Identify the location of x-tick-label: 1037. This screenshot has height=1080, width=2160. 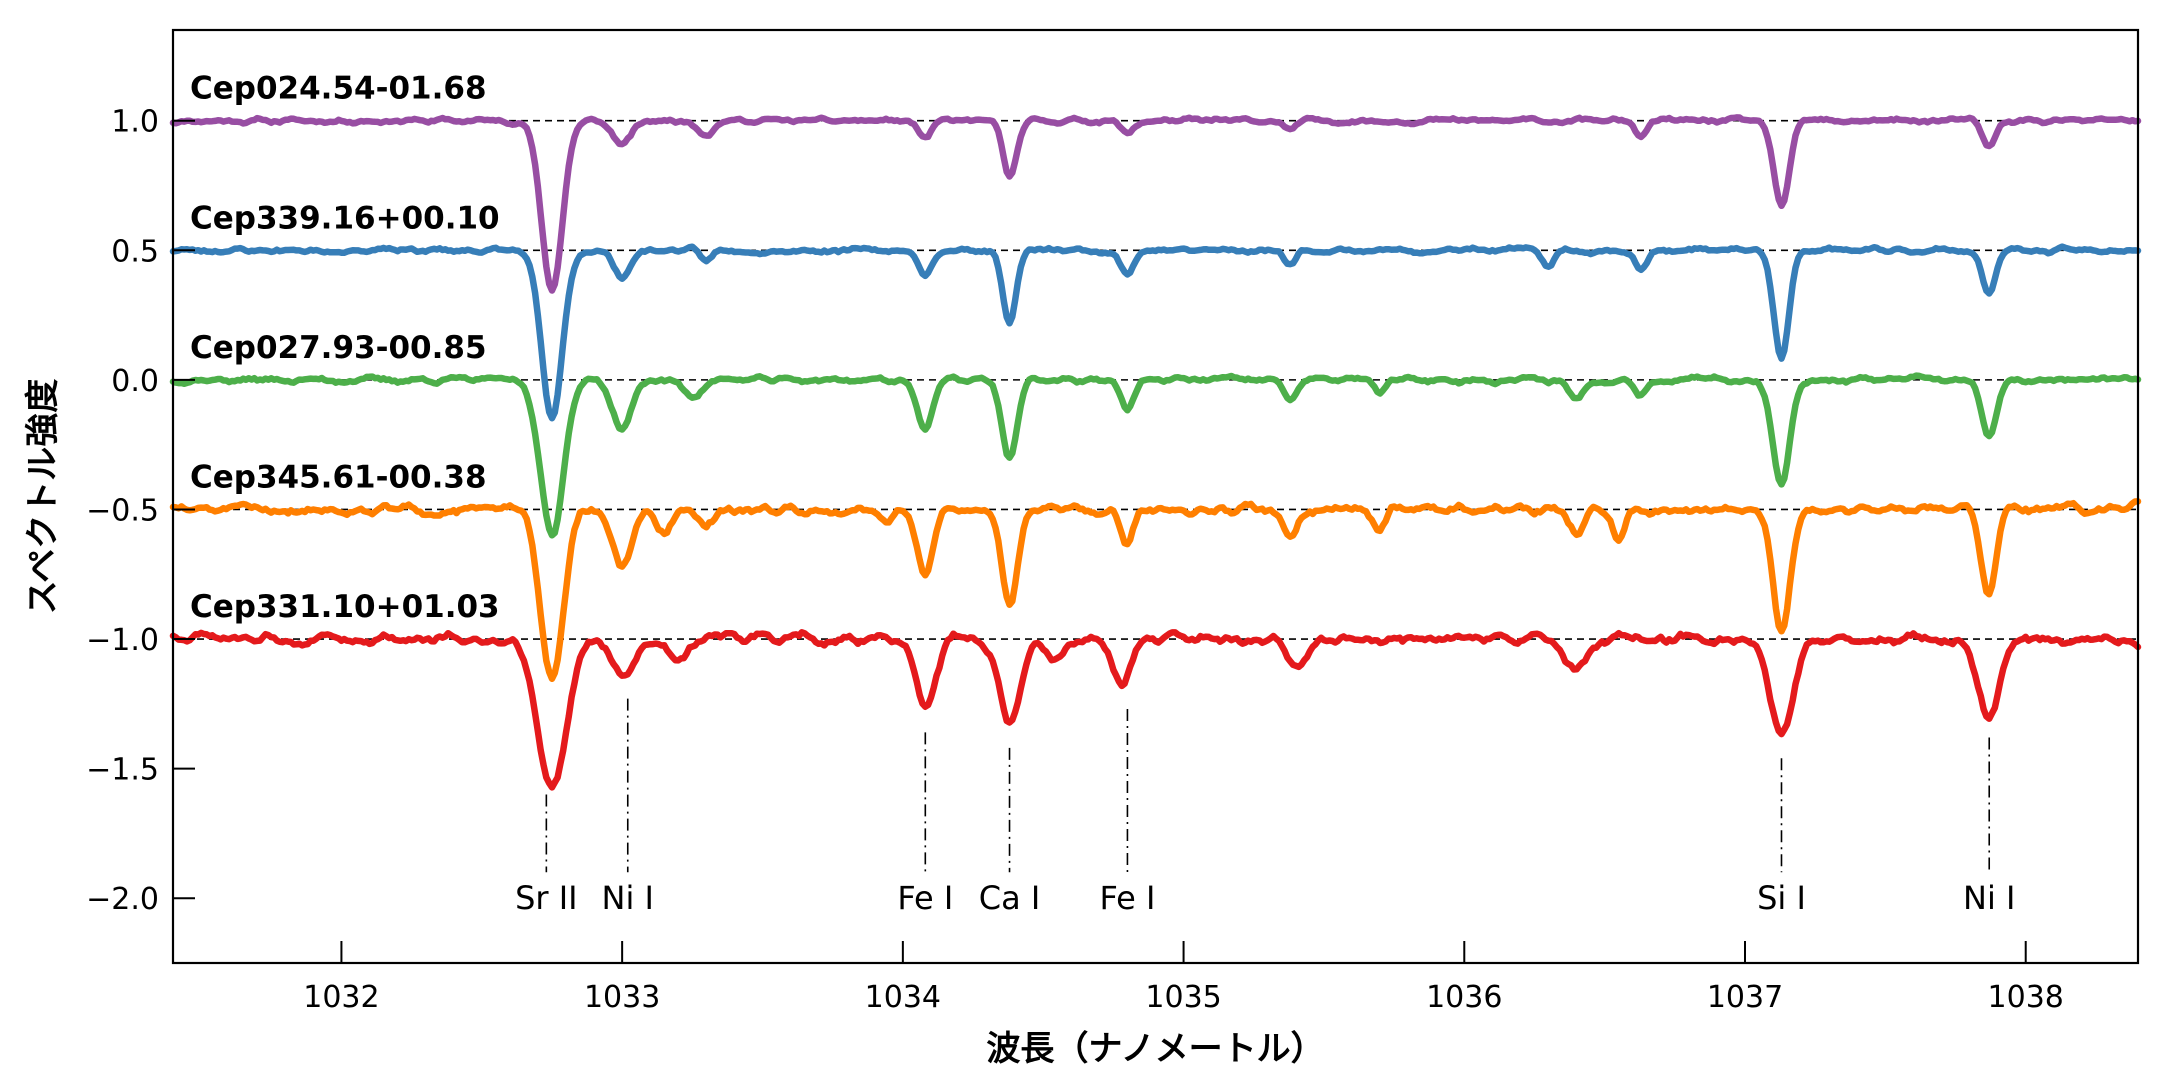
(1745, 997).